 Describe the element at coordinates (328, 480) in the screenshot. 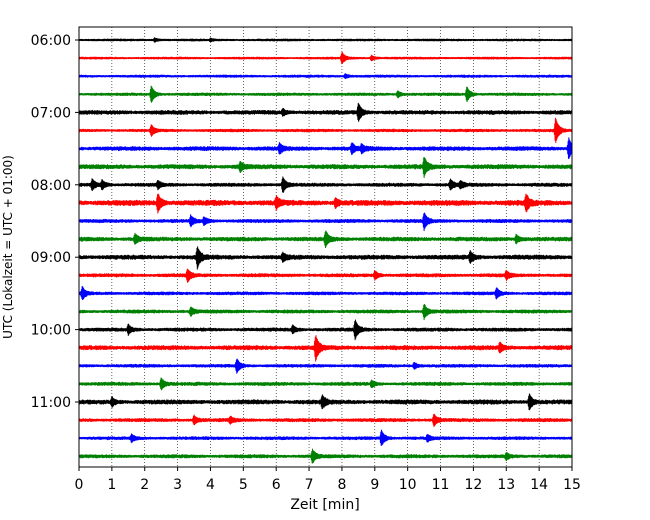

I see `x-axis-ticks: 0 1 2 3 4 5 6 7 8 9 10 11 12 13 14 15` at that location.